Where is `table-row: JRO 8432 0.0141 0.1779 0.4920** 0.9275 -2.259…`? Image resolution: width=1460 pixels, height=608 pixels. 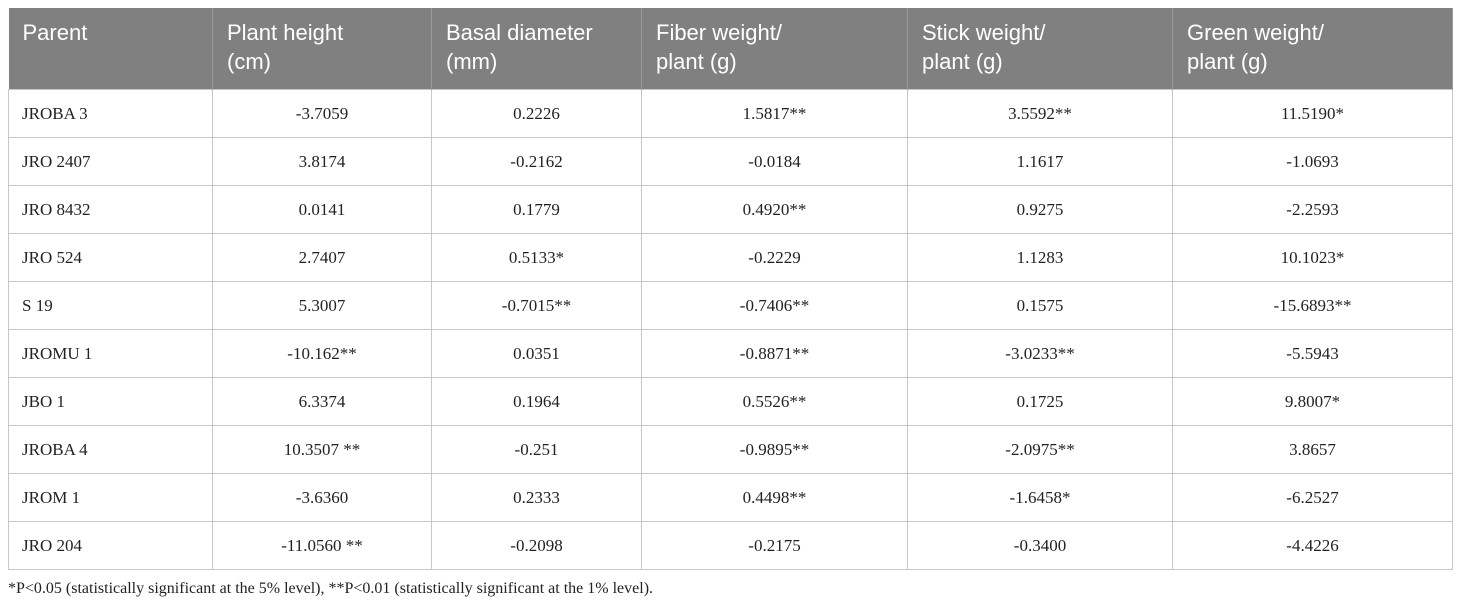 table-row: JRO 8432 0.0141 0.1779 0.4920** 0.9275 -2.259… is located at coordinates (730, 209).